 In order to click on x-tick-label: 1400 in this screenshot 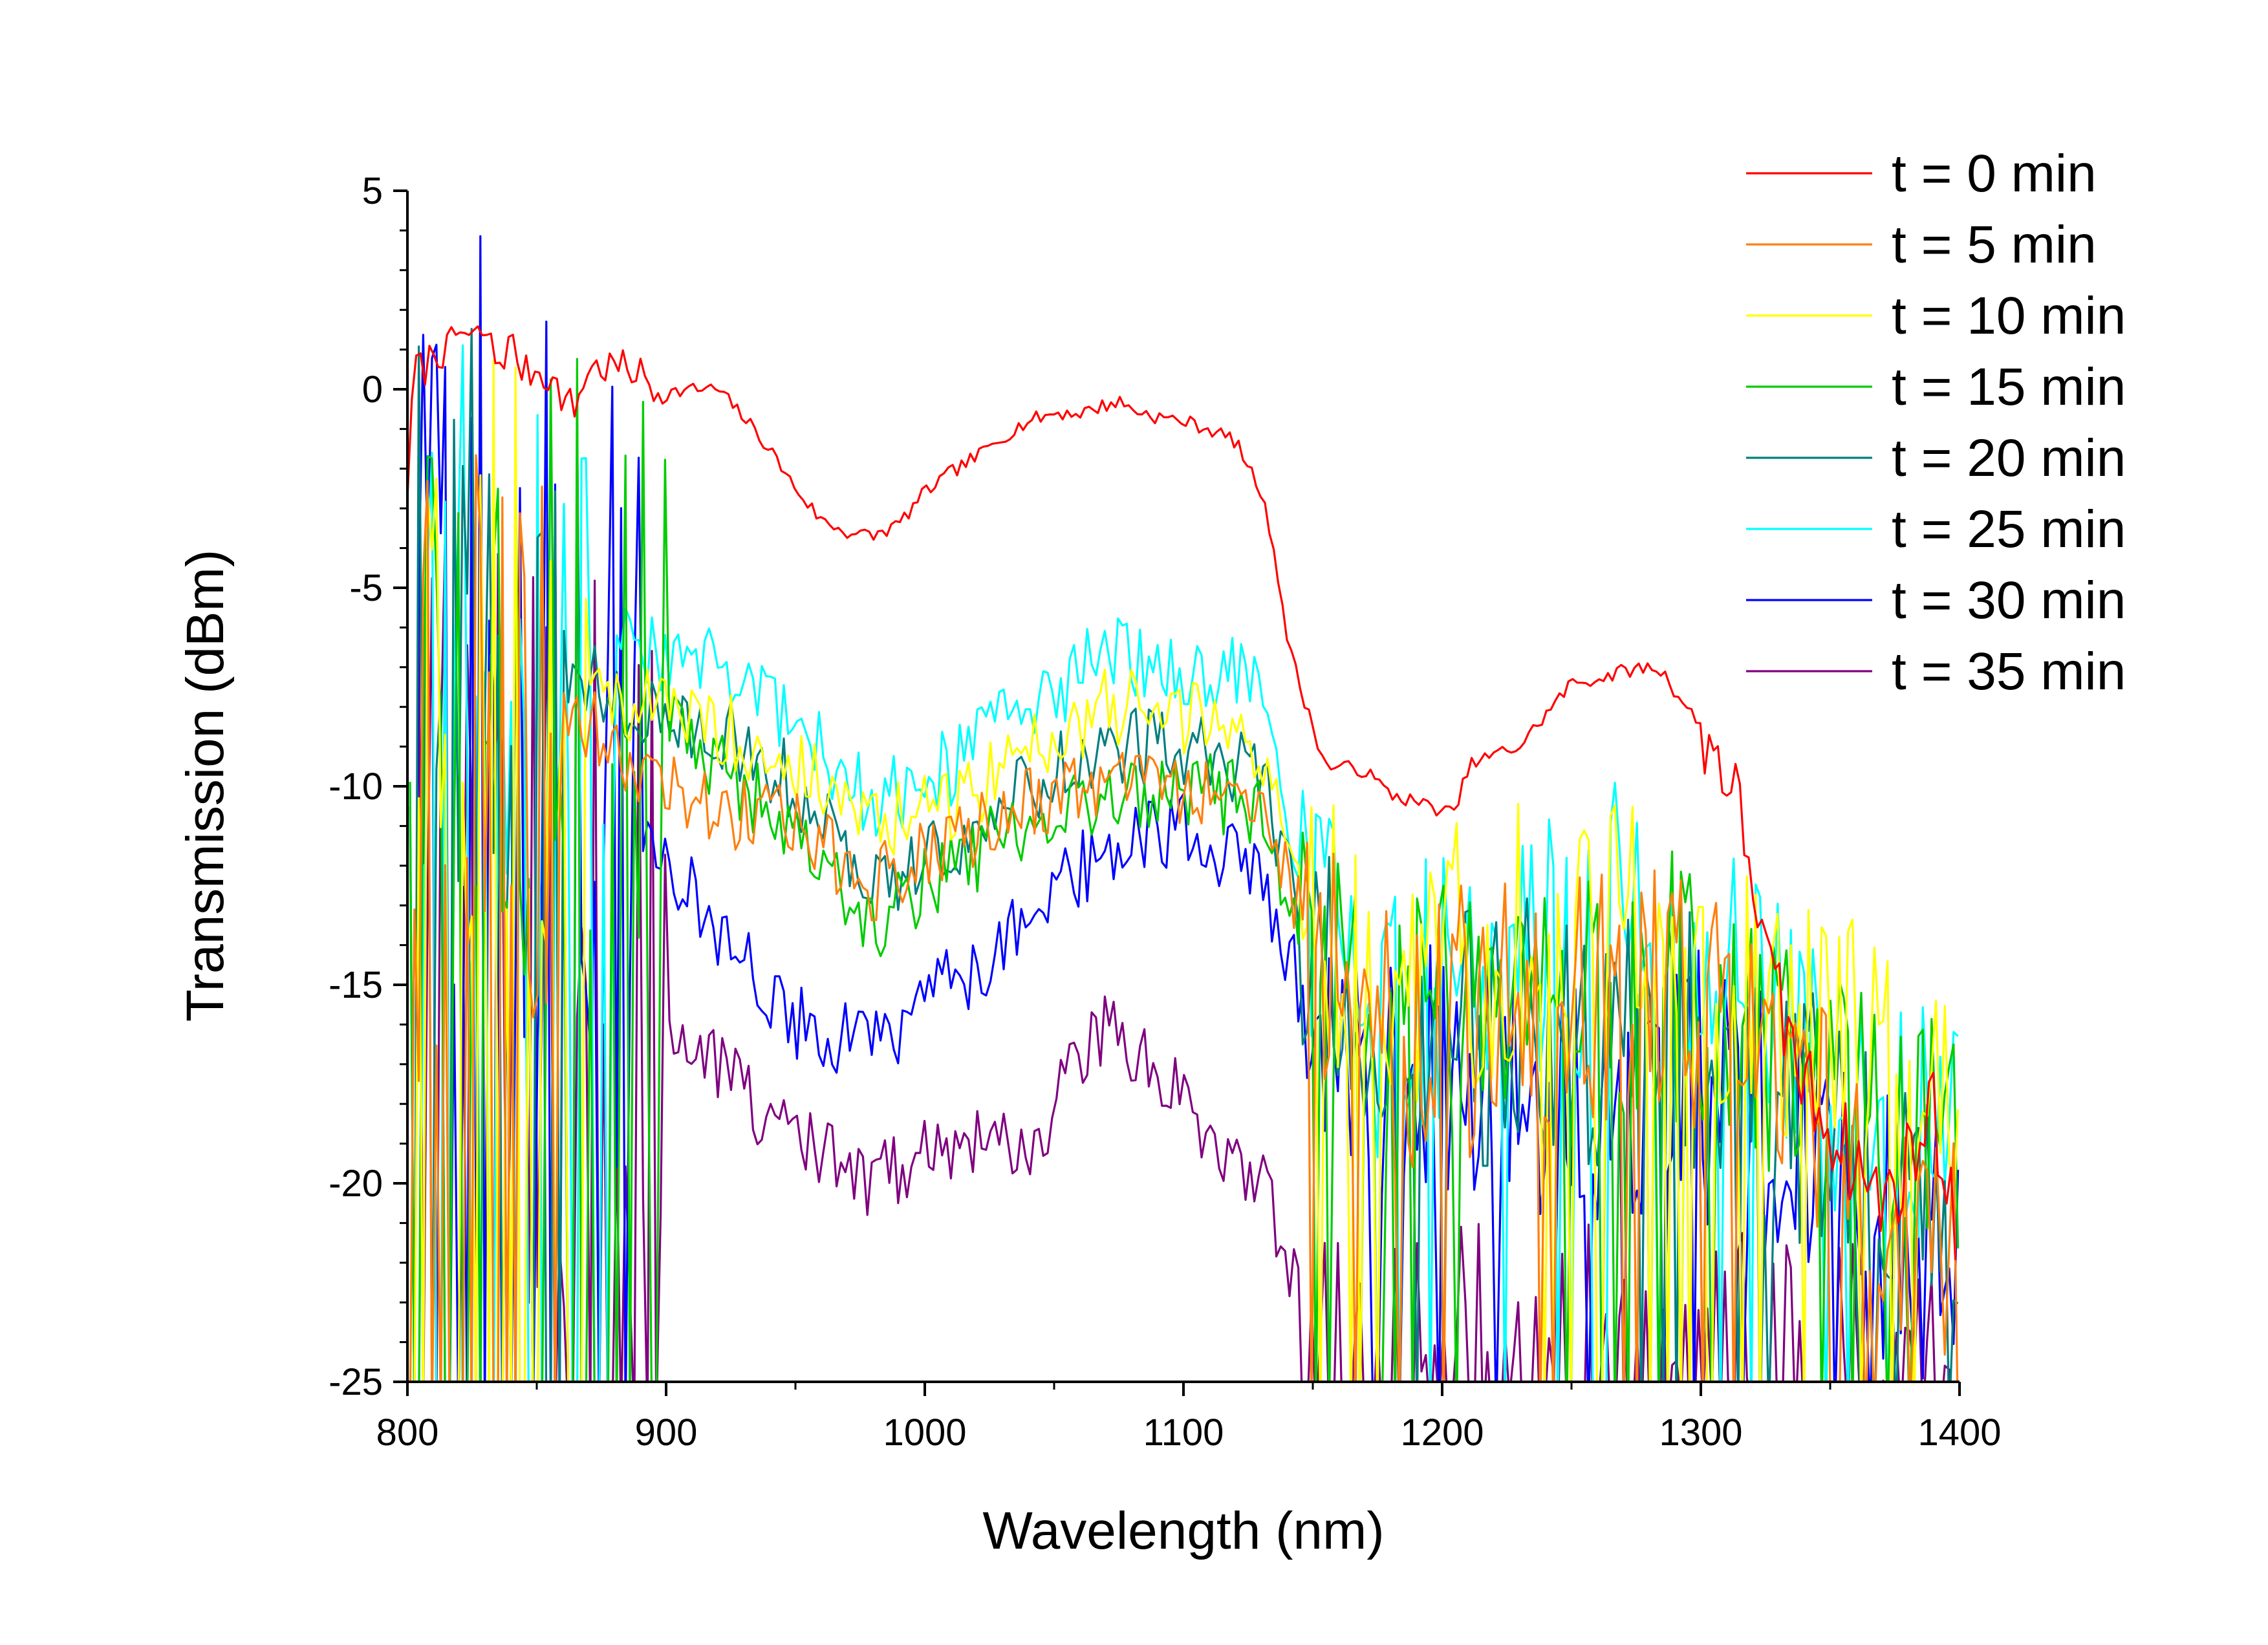, I will do `click(1959, 1433)`.